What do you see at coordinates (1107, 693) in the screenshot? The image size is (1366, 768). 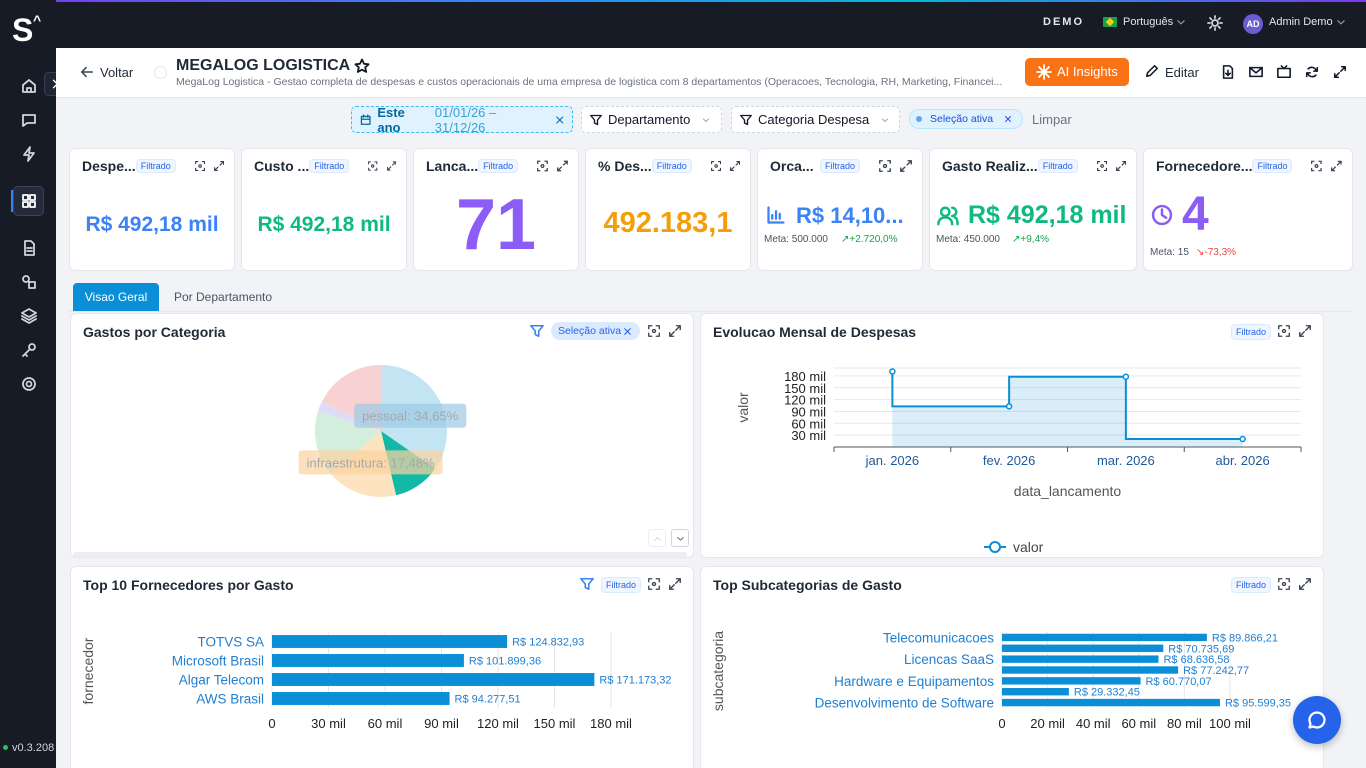 I see `value-label: R$ 29.332,45` at bounding box center [1107, 693].